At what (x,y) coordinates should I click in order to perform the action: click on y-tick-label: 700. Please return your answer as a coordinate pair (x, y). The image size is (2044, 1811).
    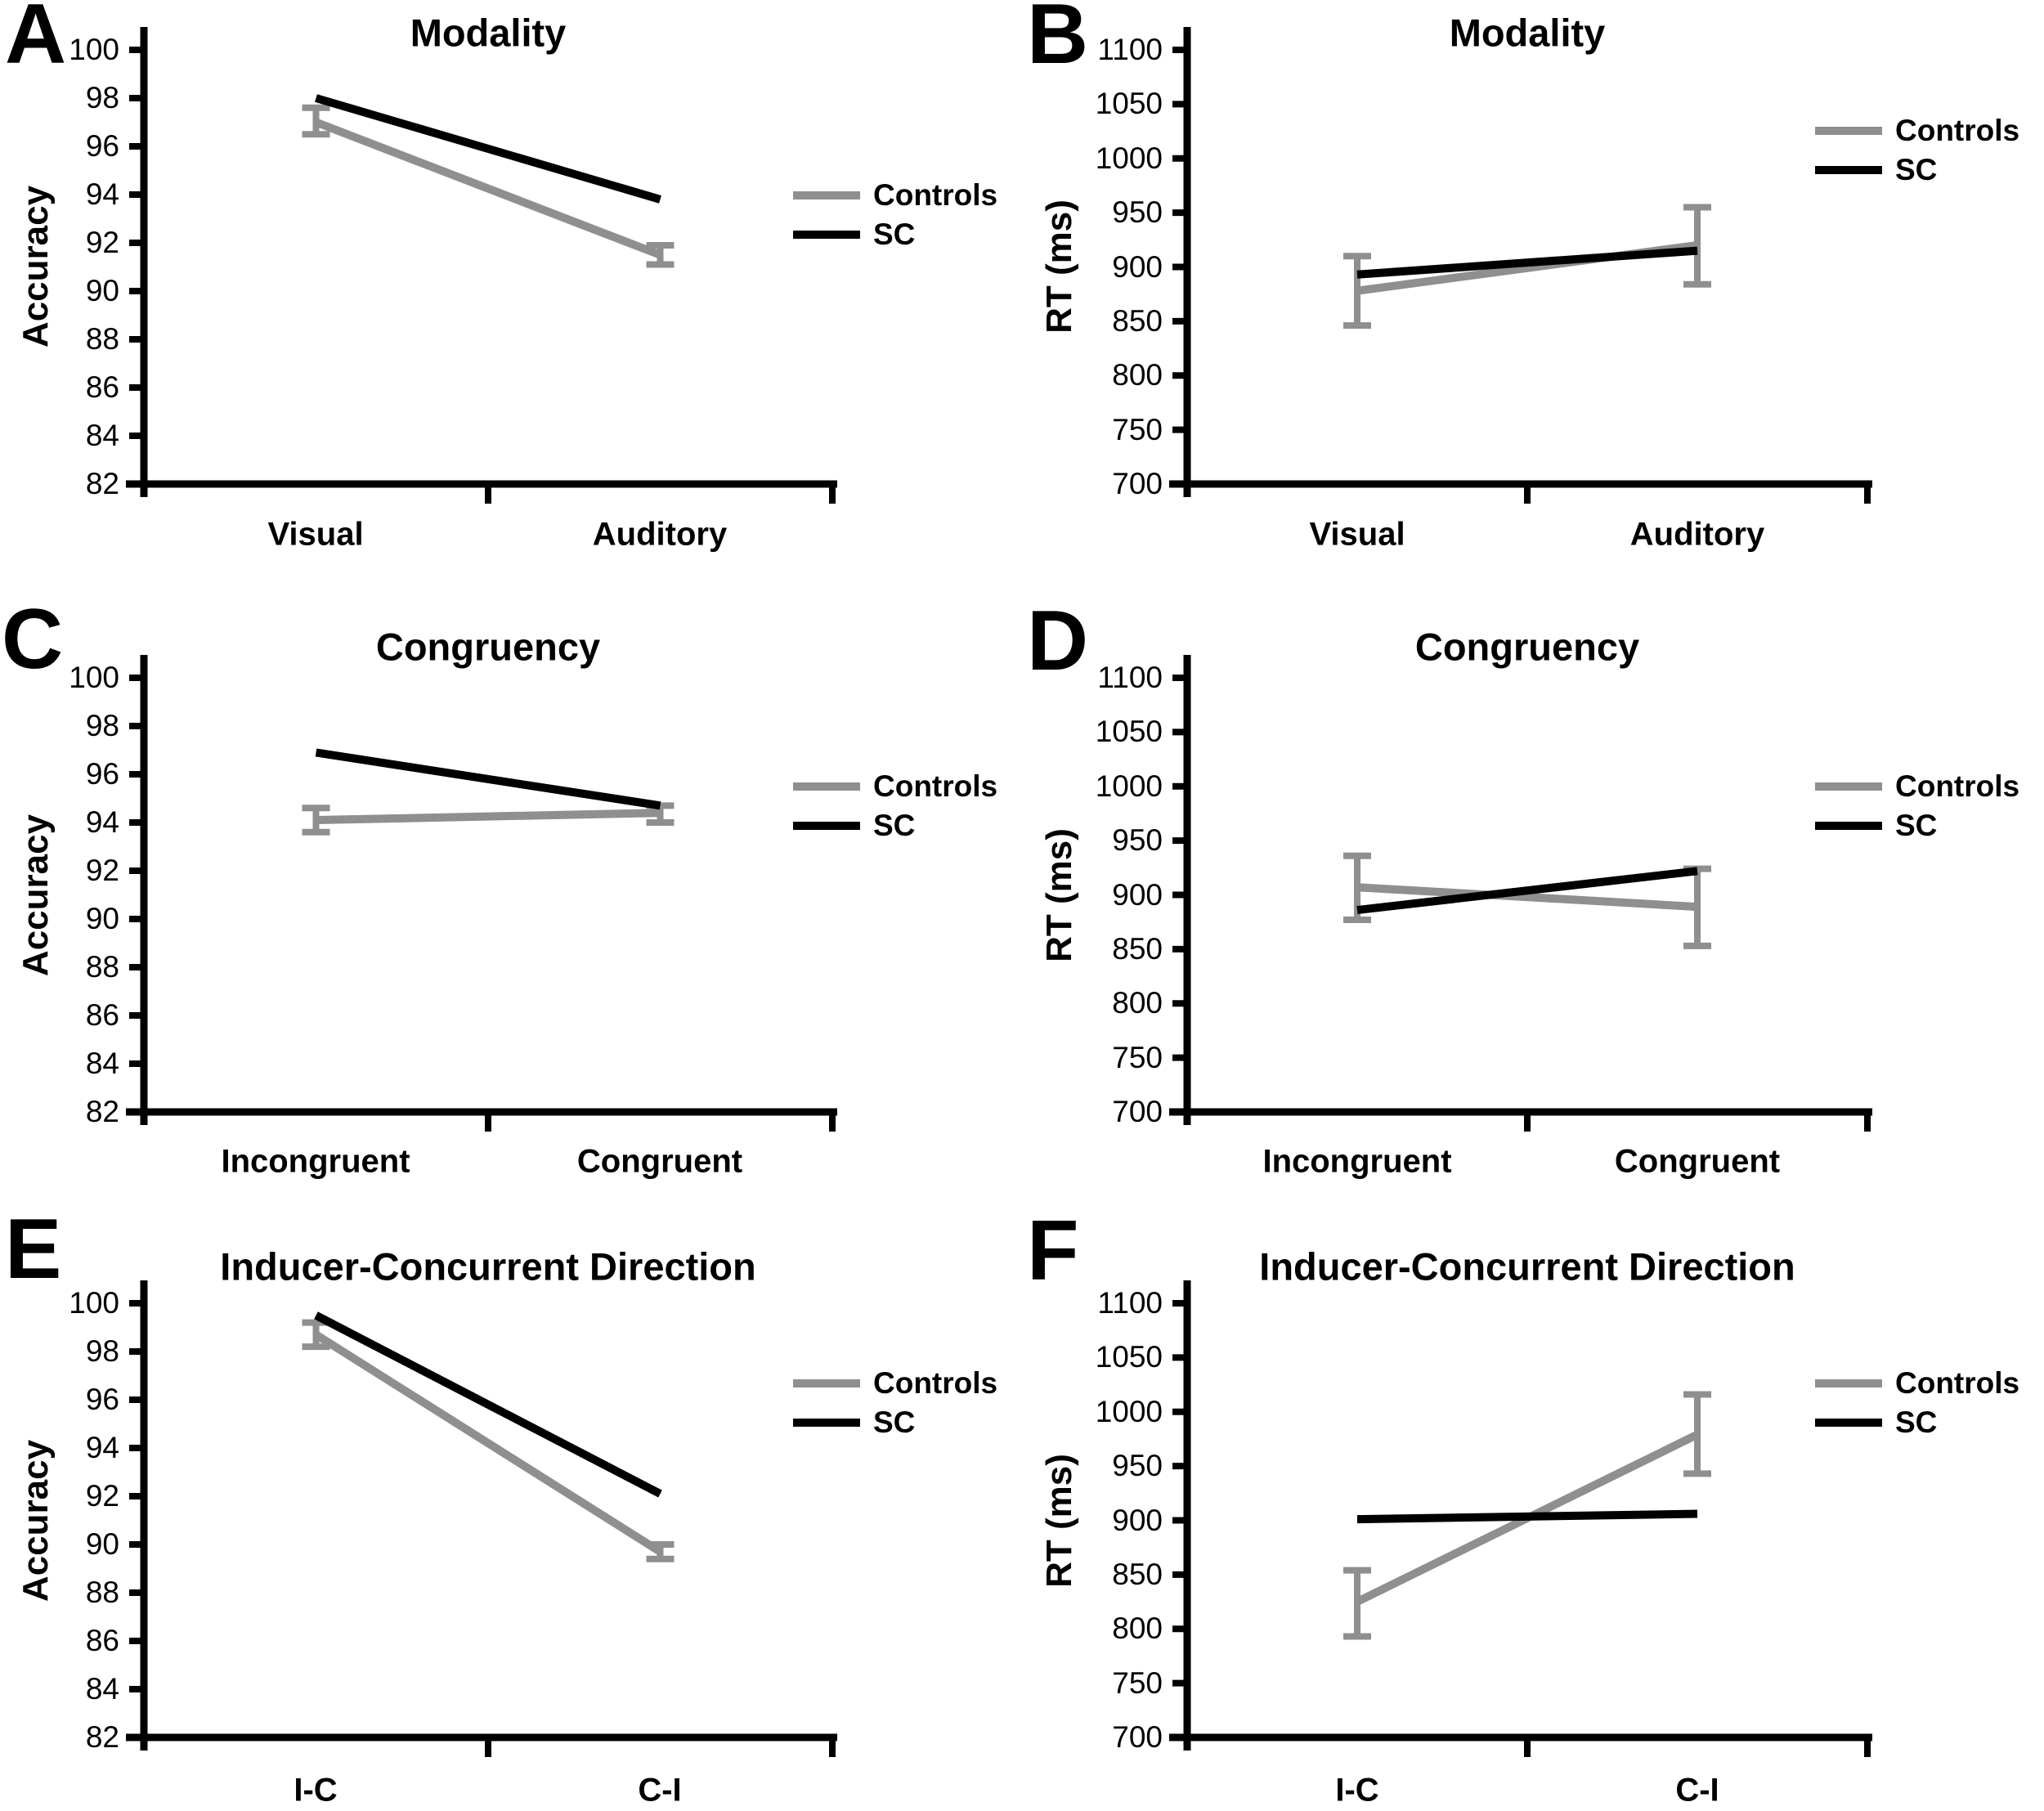
    Looking at the image, I should click on (1138, 1737).